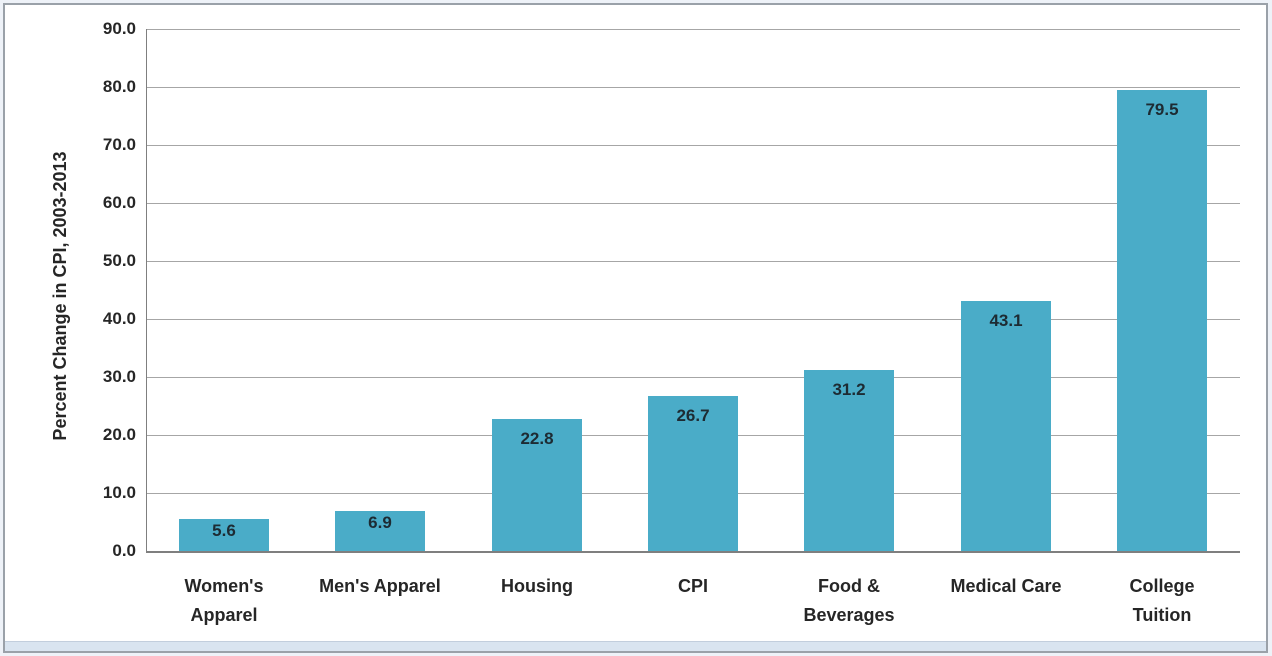  I want to click on bottom-strip, so click(635, 646).